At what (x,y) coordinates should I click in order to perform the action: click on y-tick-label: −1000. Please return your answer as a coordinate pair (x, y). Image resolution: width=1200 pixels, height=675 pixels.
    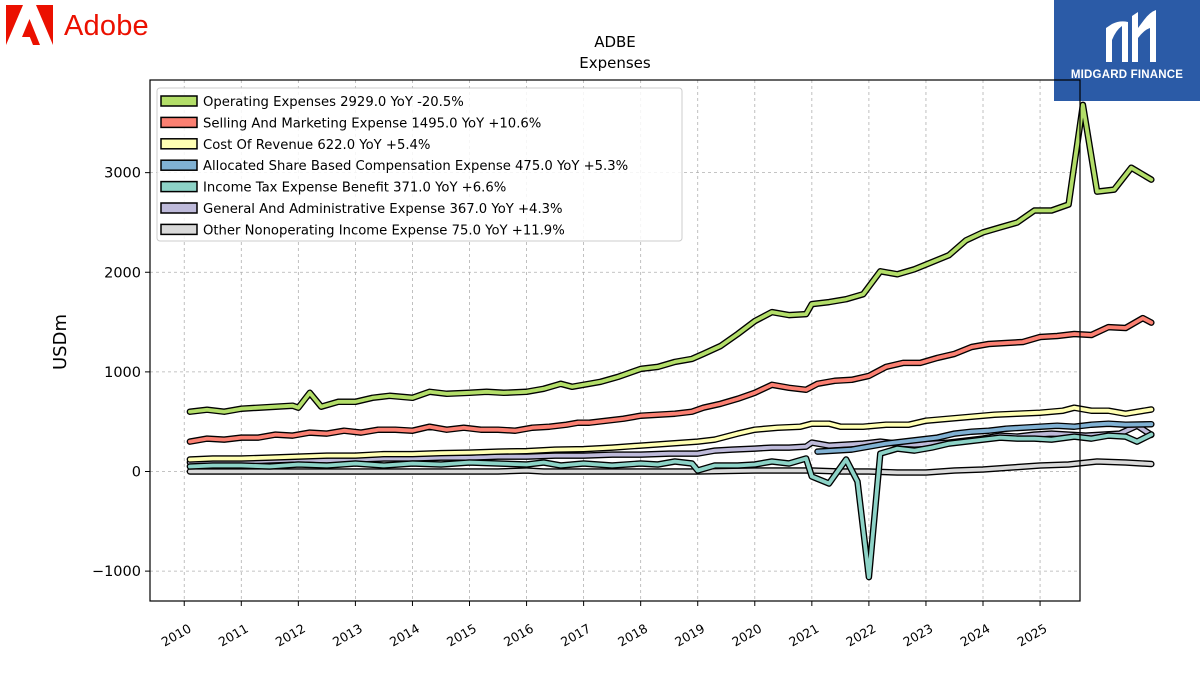
    Looking at the image, I should click on (116, 572).